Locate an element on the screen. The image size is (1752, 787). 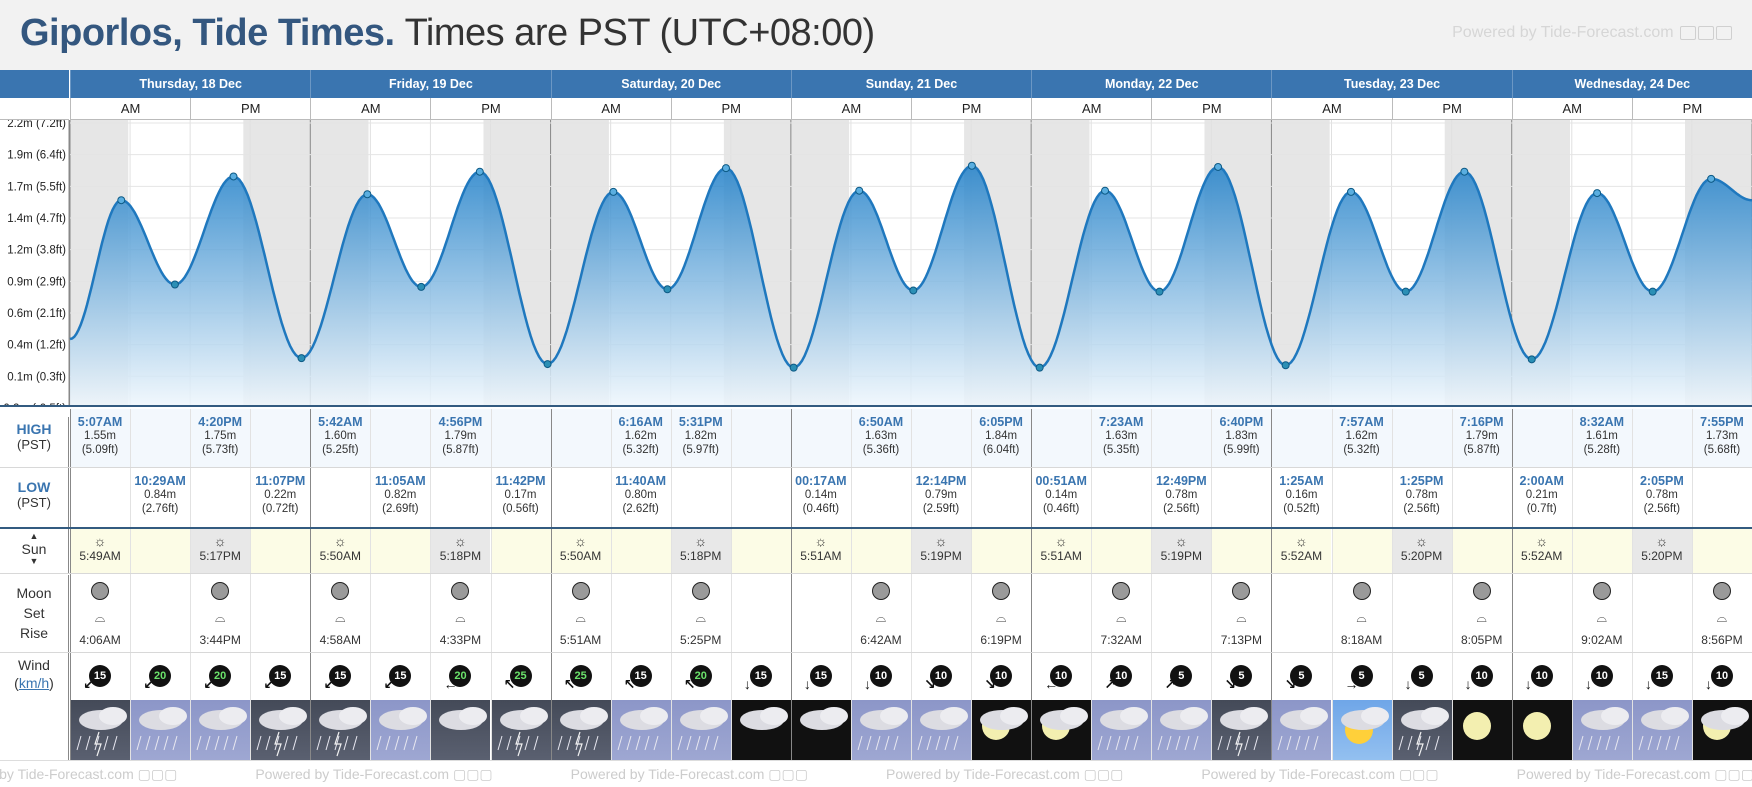
low-tide-feet: (0.56ft) is located at coordinates (520, 509).